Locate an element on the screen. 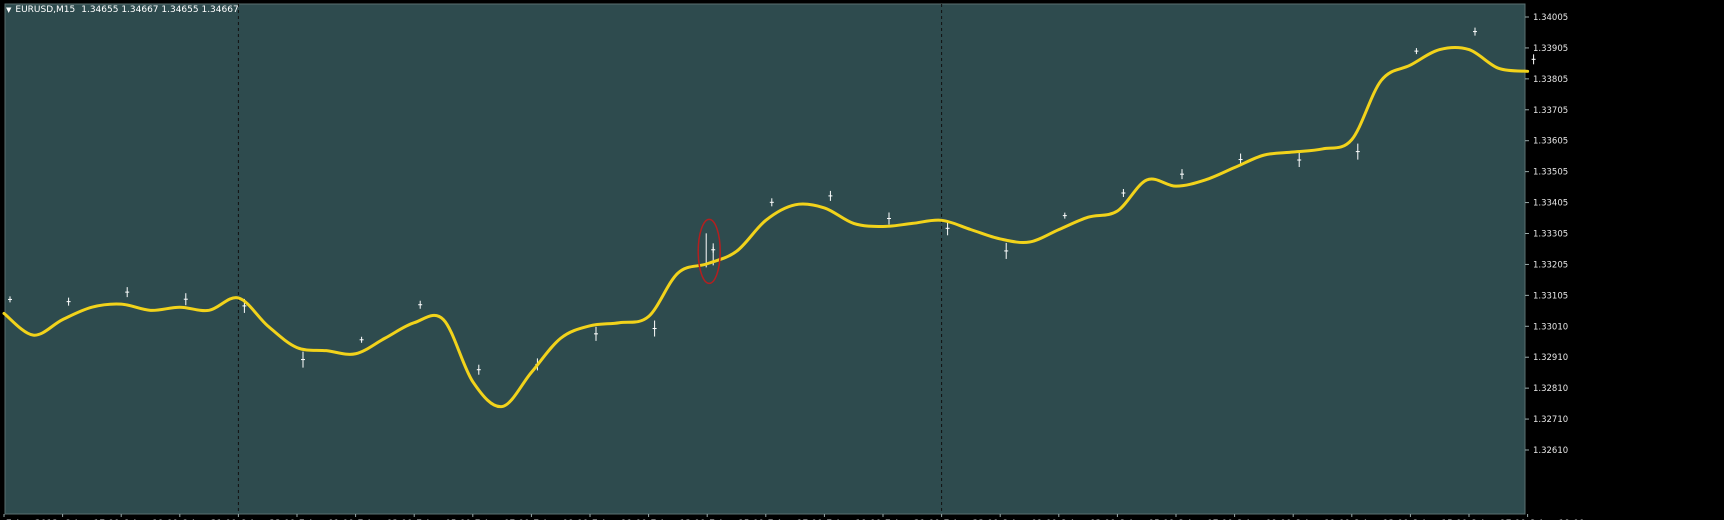 This screenshot has width=1724, height=520. price-label: 1.33505 is located at coordinates (1550, 173).